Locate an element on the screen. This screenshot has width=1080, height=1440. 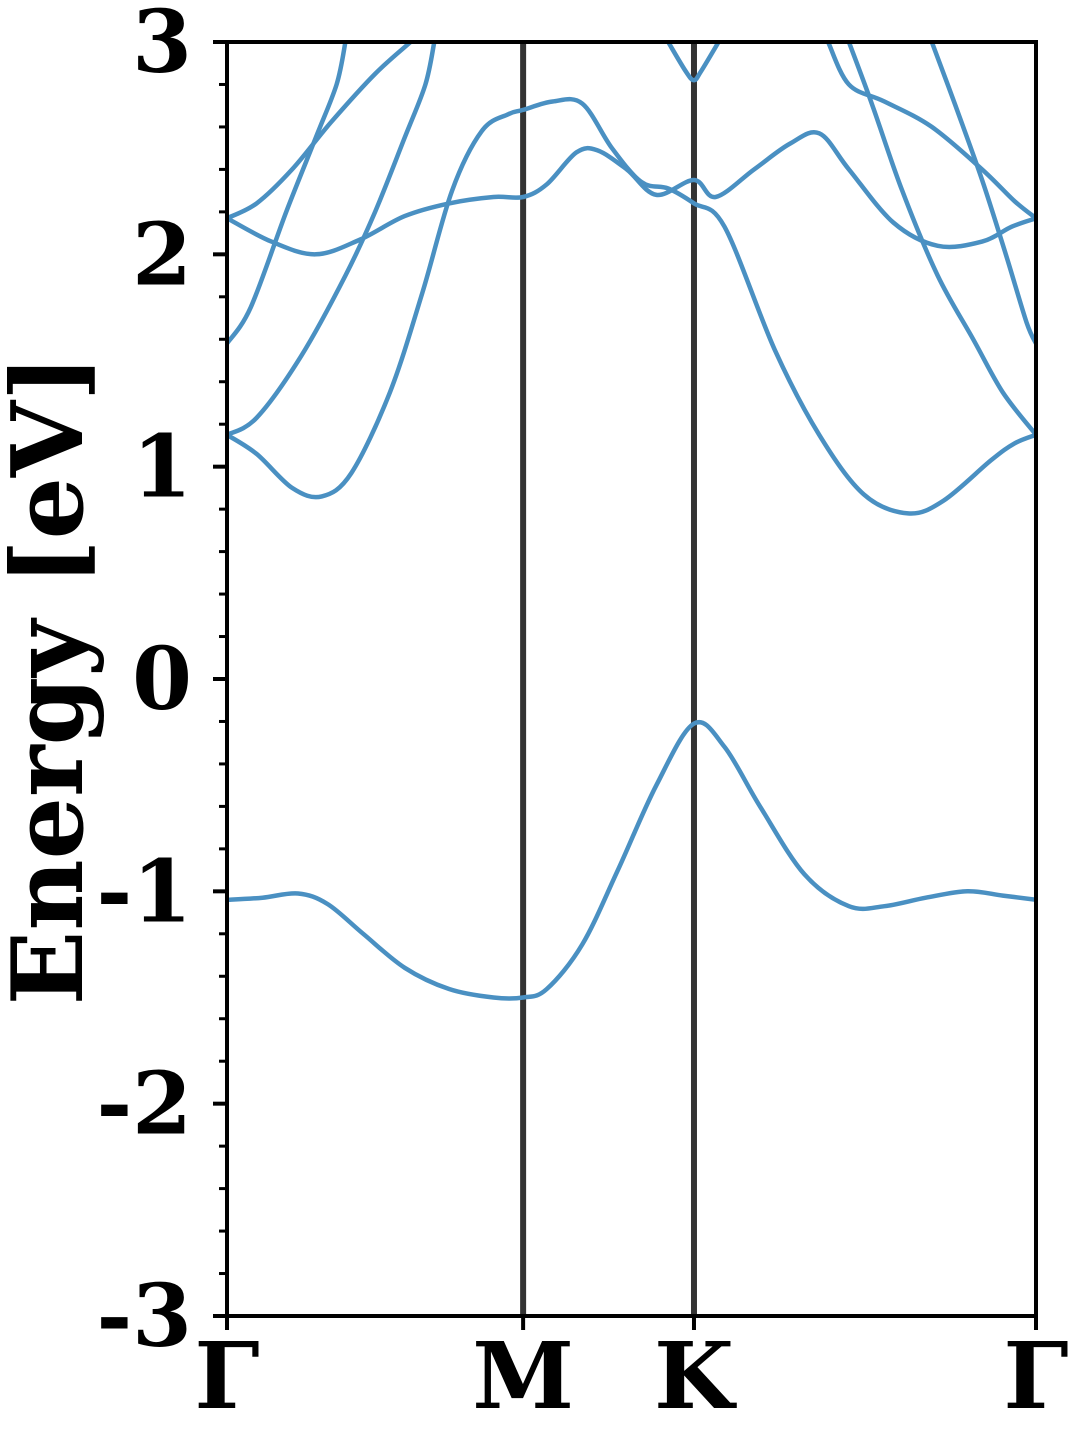
y-tick-label: -1 is located at coordinates (144, 891).